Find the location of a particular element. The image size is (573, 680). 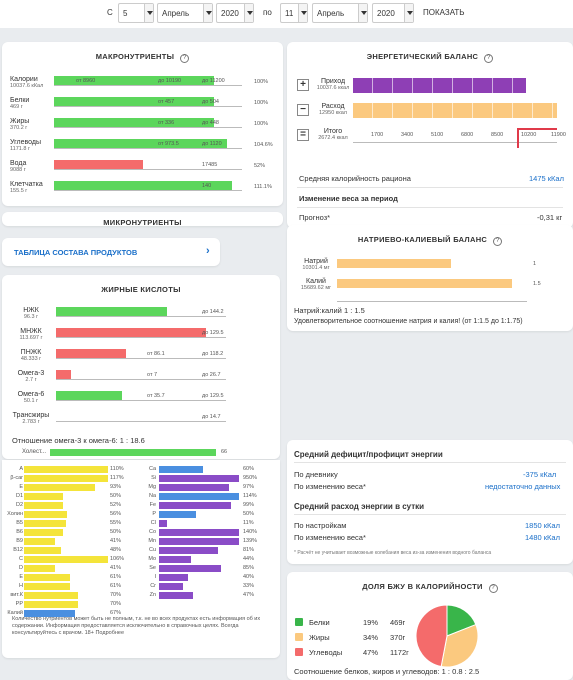

mineral-percent: 97% is located at coordinates (249, 487).